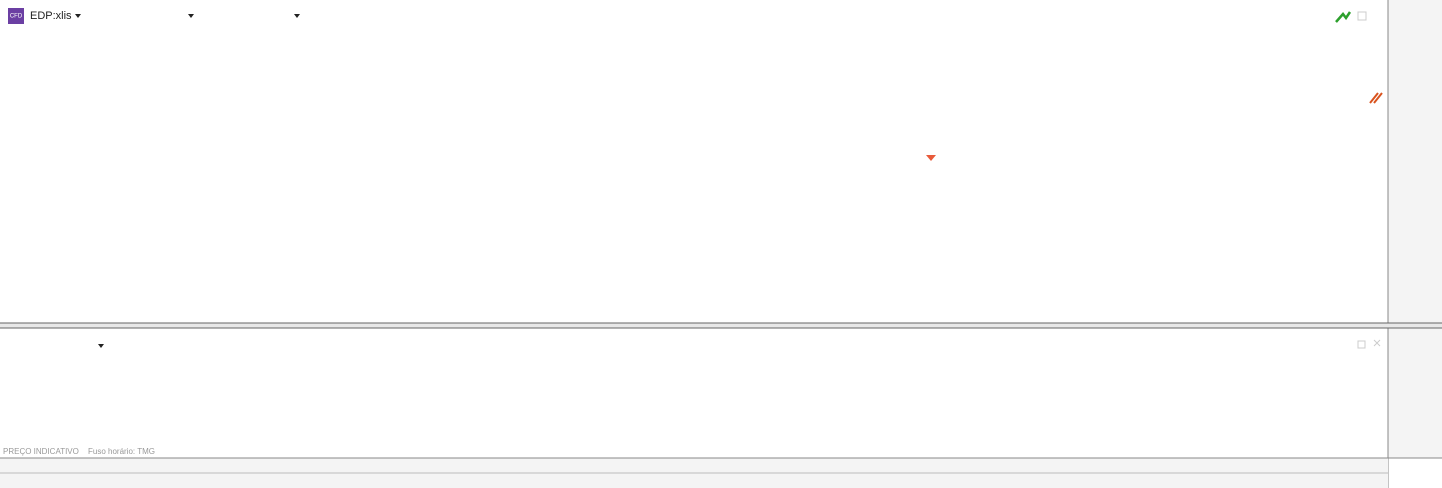  Describe the element at coordinates (1343, 17) in the screenshot. I see `trend-icon` at that location.